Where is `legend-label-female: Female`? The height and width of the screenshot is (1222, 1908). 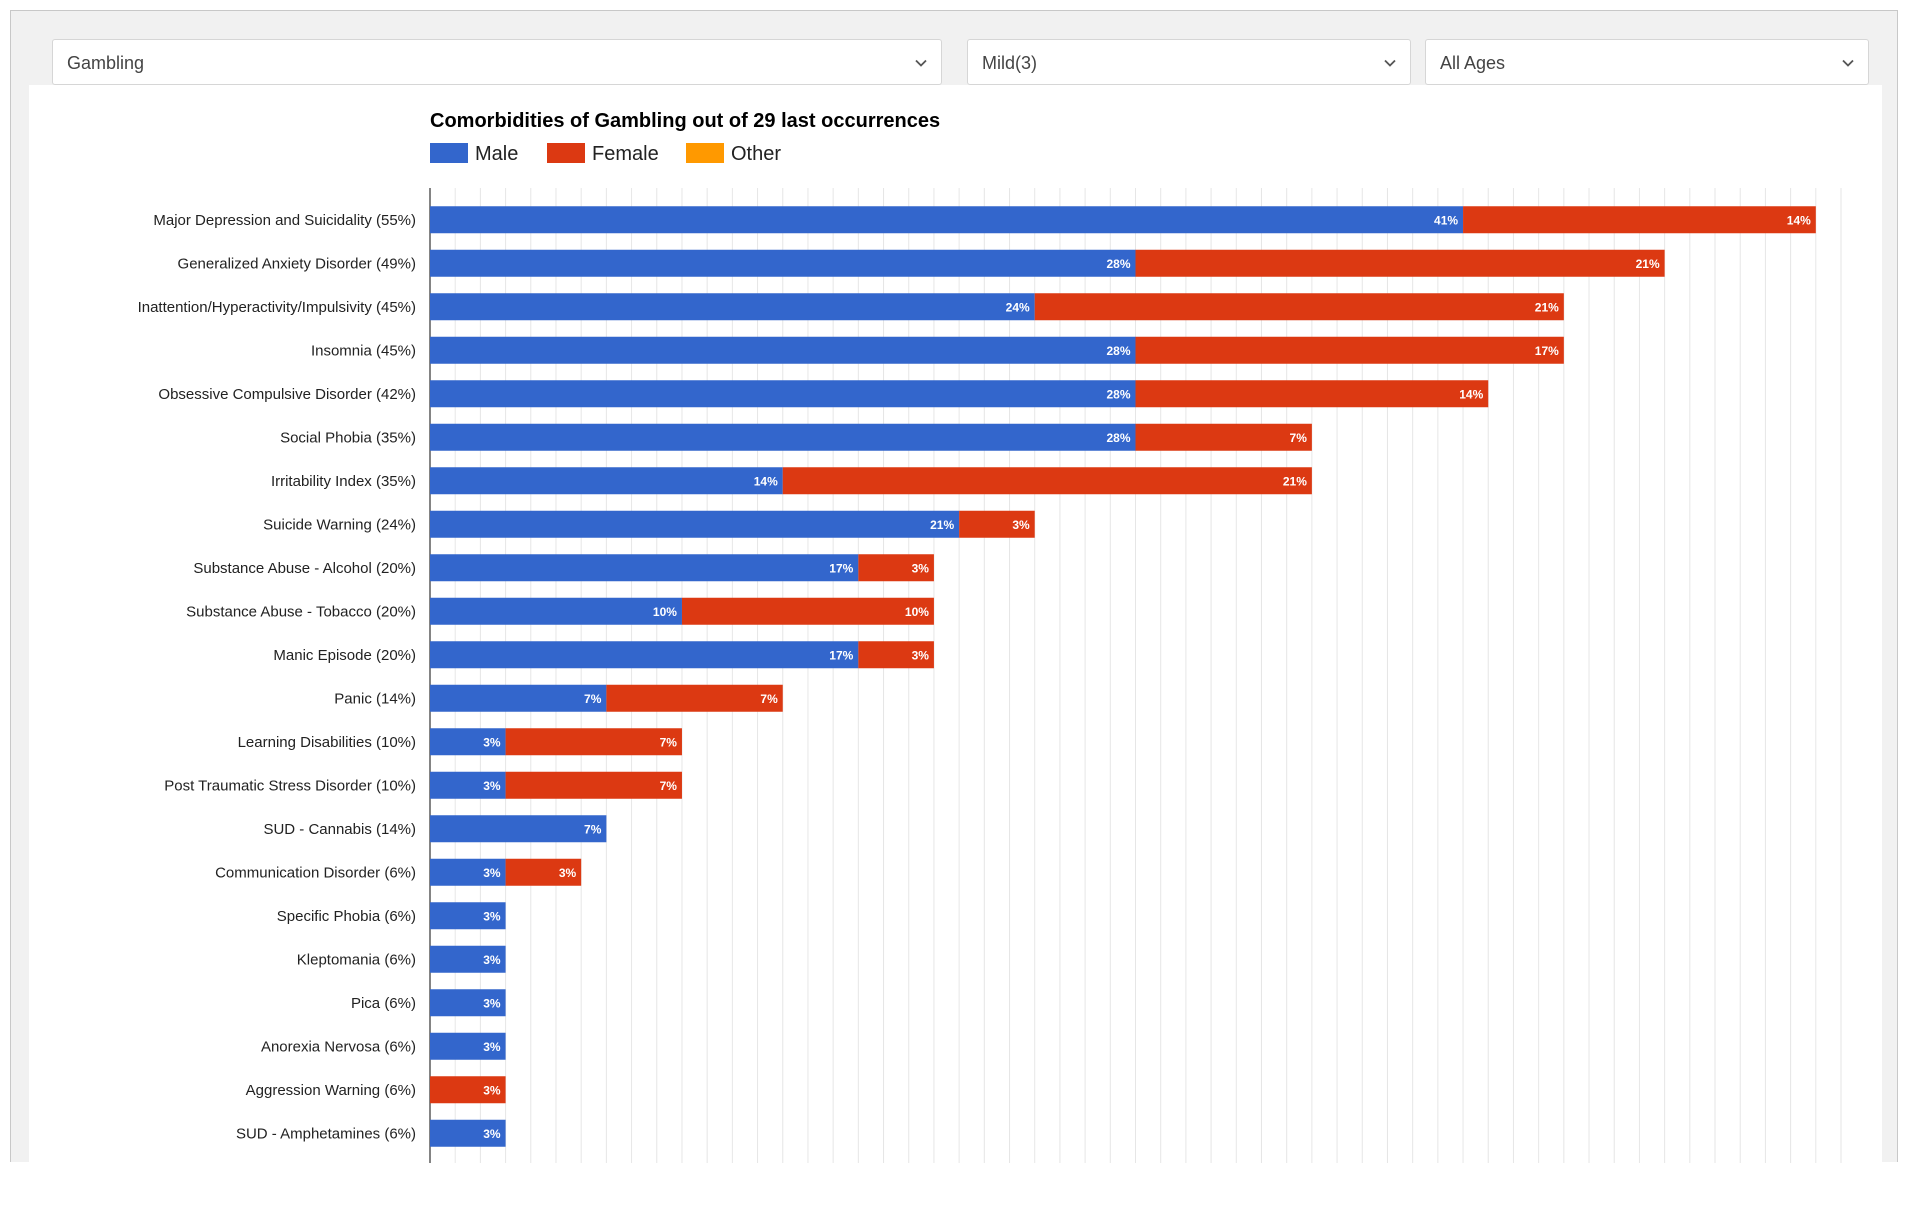
legend-label-female: Female is located at coordinates (625, 154).